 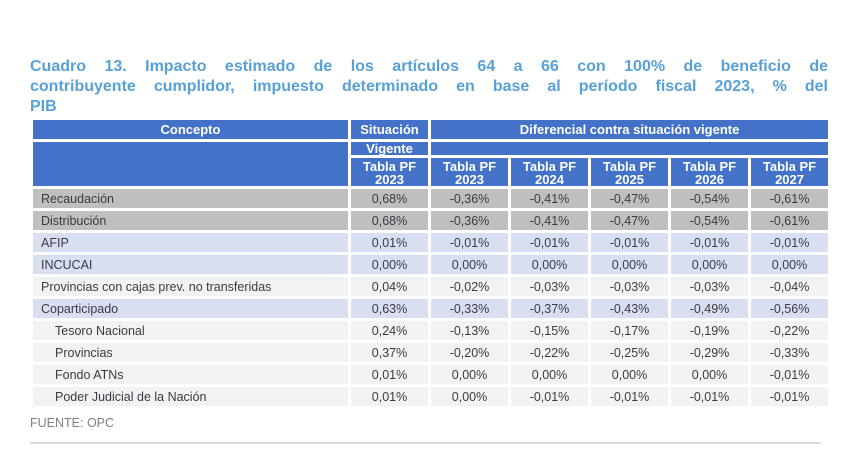 I want to click on cell-value: -0,49%, so click(x=709, y=308).